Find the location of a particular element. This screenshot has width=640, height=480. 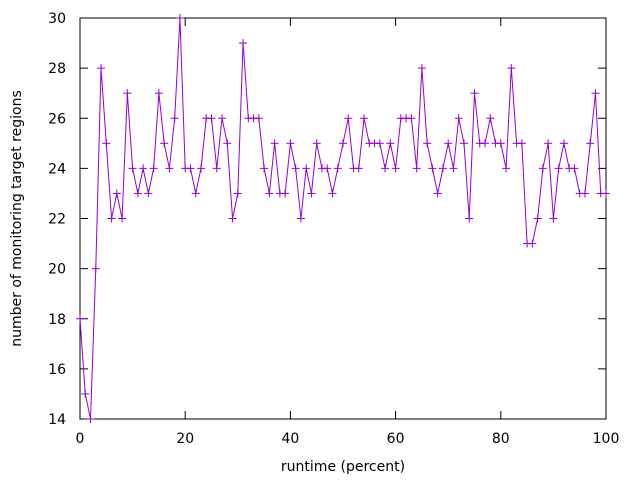

x-axis-label: runtime (percent) is located at coordinates (343, 467).